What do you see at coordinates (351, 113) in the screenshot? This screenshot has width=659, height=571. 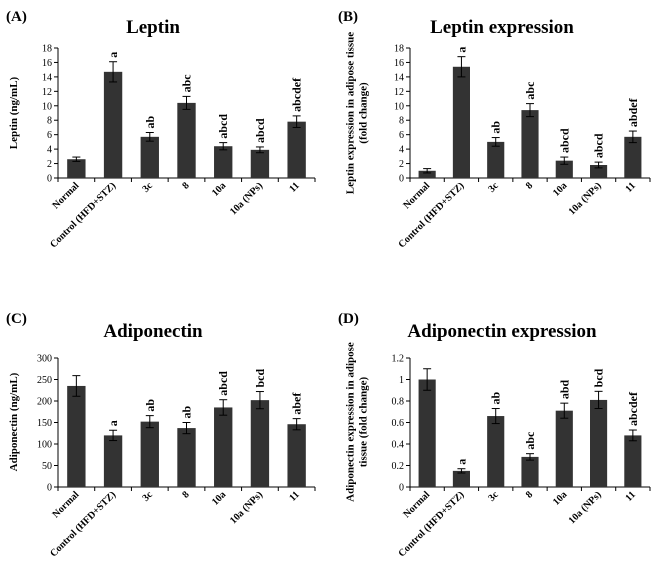 I see `y-axis-label: Leptin expression in adipose tissue` at bounding box center [351, 113].